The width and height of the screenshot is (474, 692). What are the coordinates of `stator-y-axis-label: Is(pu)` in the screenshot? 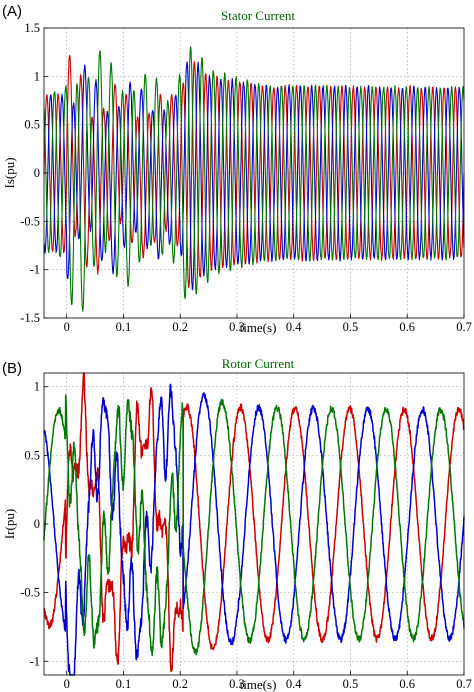 It's located at (9, 172).